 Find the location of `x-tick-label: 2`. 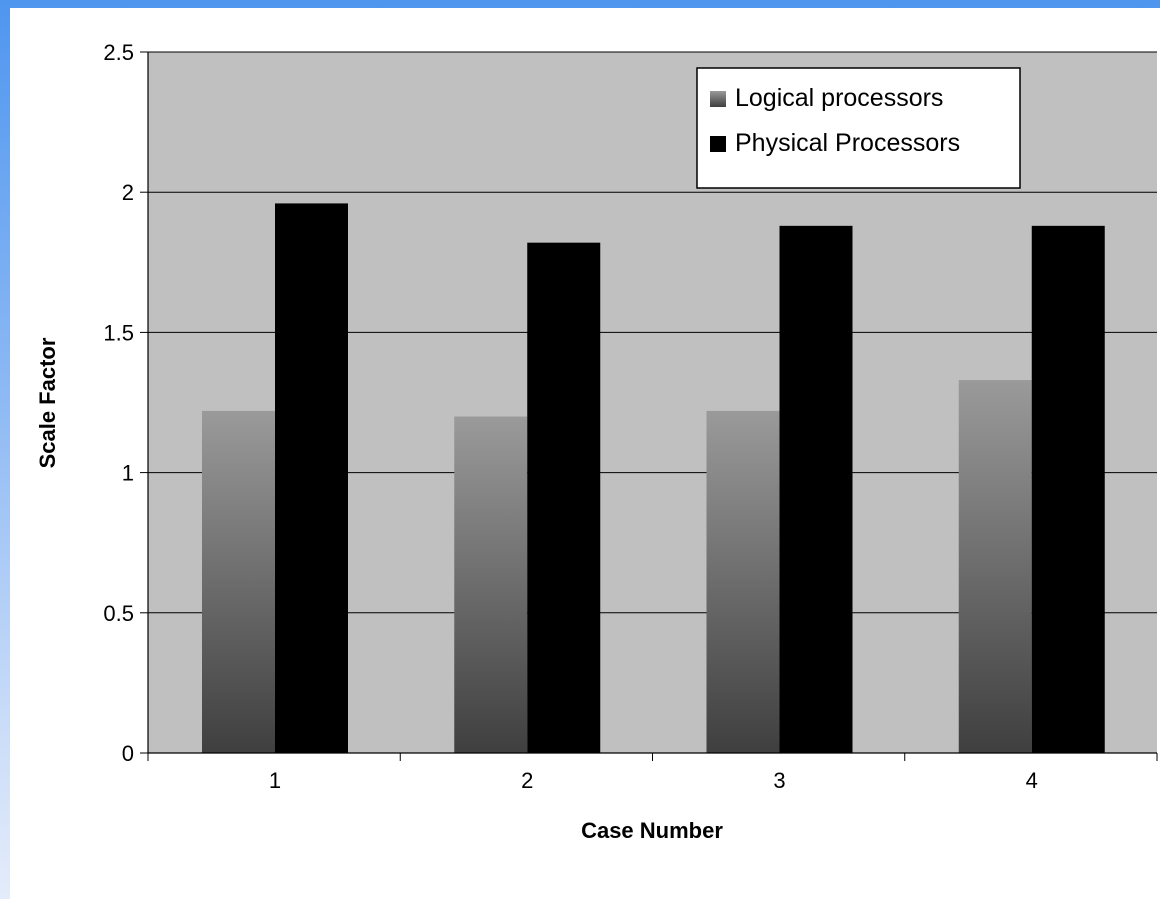

x-tick-label: 2 is located at coordinates (527, 780).